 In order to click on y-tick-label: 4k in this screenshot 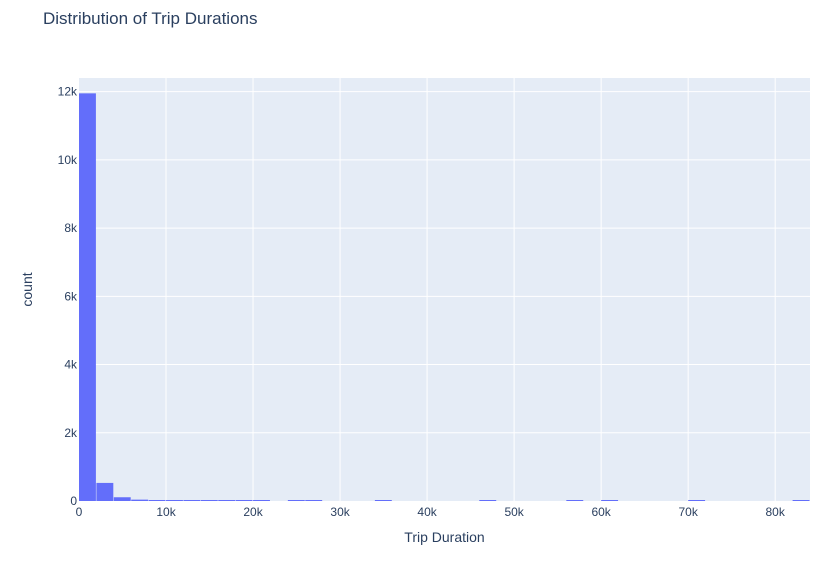, I will do `click(71, 365)`.